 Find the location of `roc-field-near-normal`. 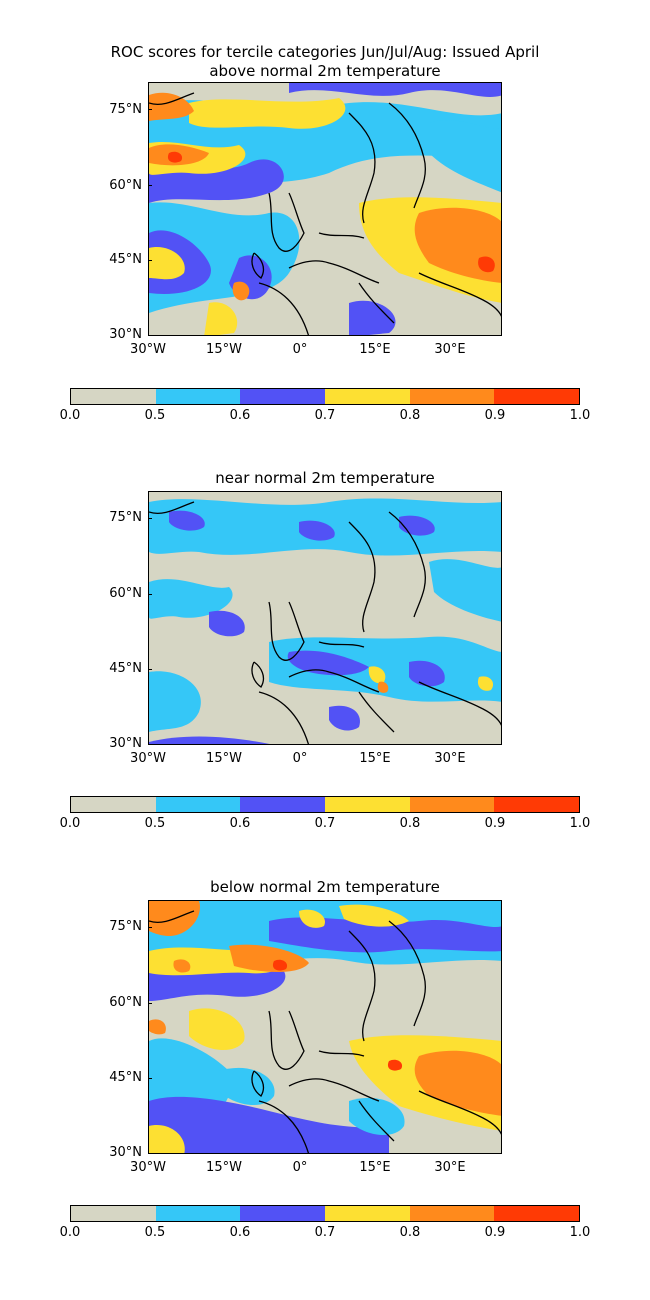

roc-field-near-normal is located at coordinates (325, 618).